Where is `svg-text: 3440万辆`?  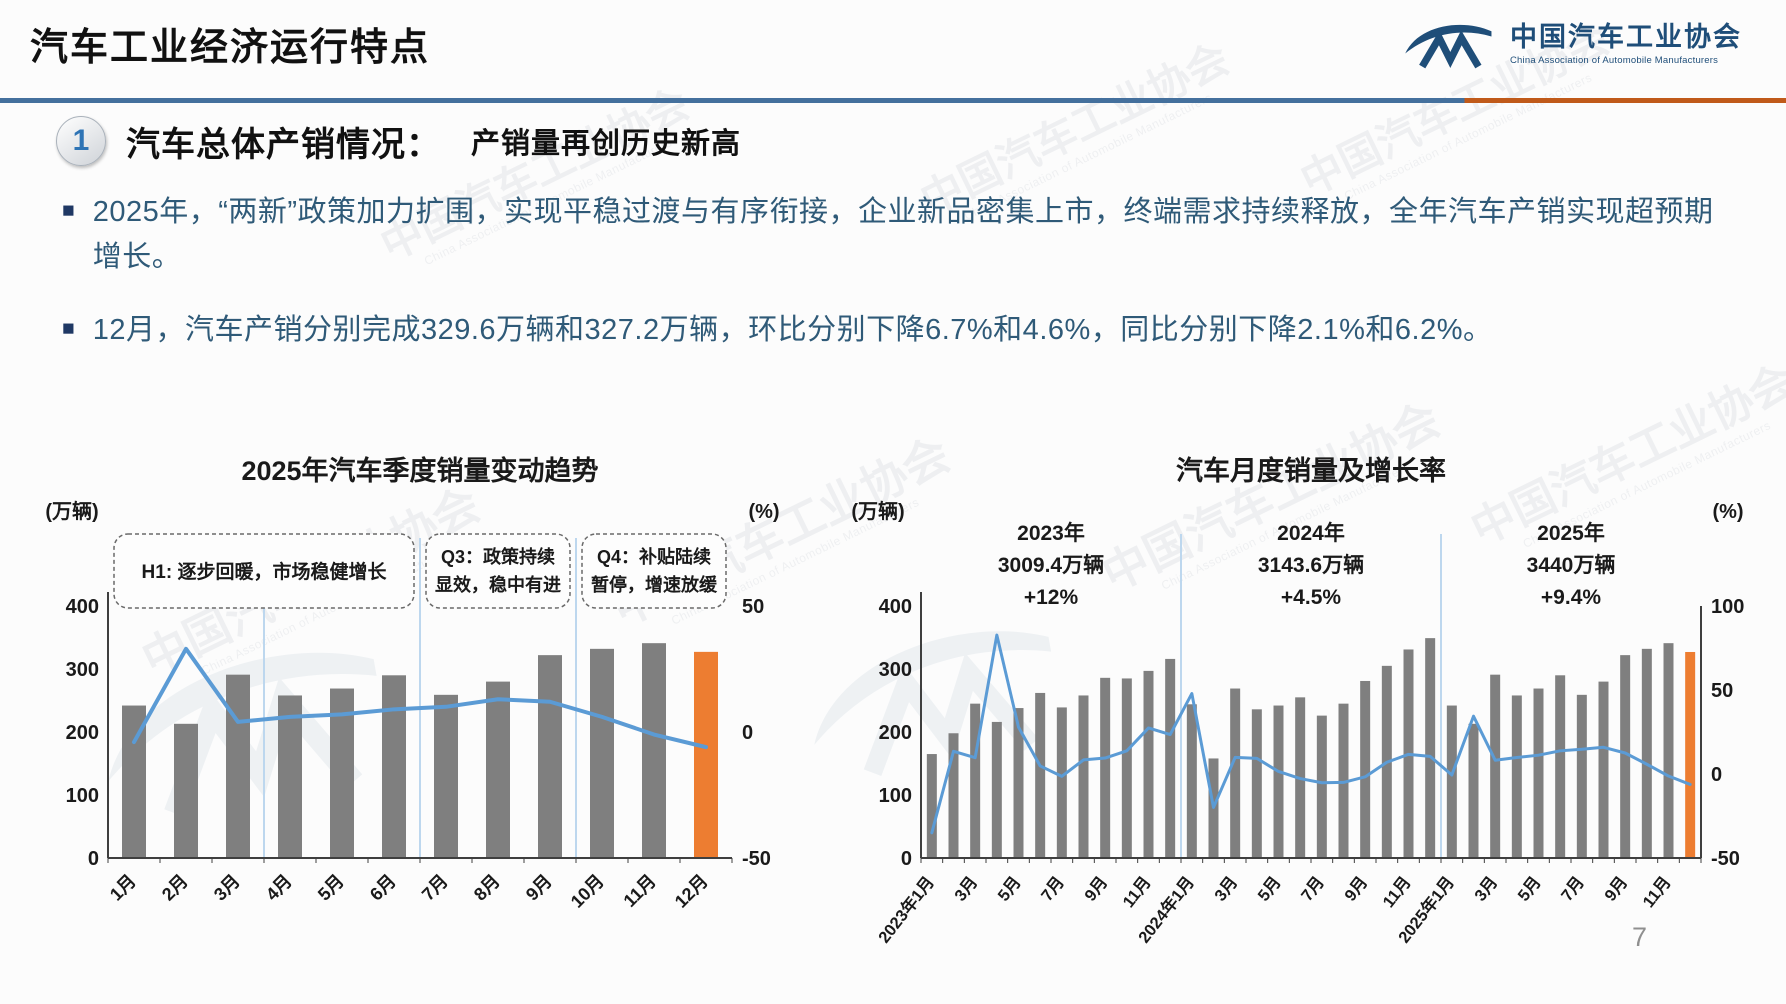 svg-text: 3440万辆 is located at coordinates (1571, 565).